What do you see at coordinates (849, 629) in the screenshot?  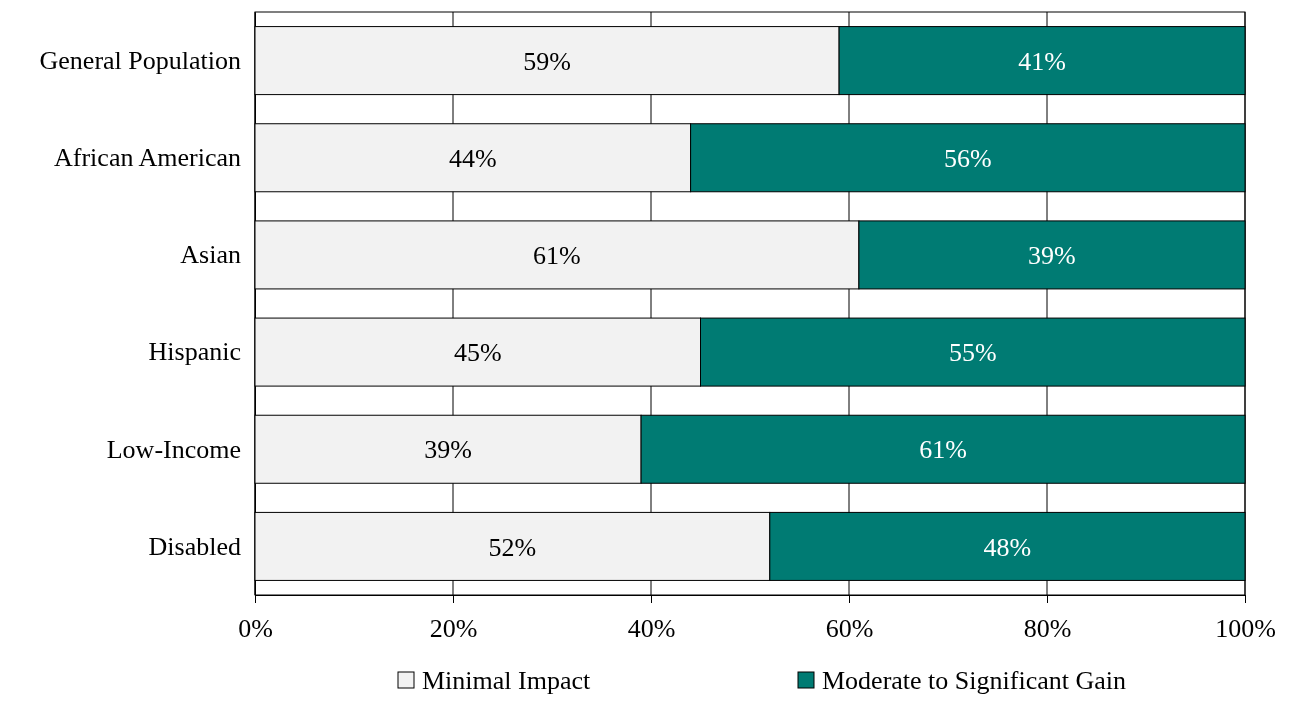 I see `x-tick-label: 60%` at bounding box center [849, 629].